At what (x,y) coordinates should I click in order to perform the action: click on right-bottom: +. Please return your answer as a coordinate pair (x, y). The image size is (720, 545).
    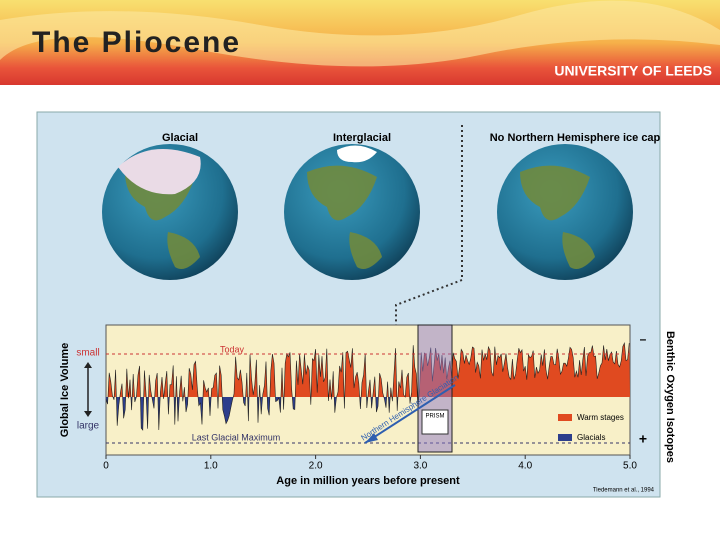
    Looking at the image, I should click on (643, 439).